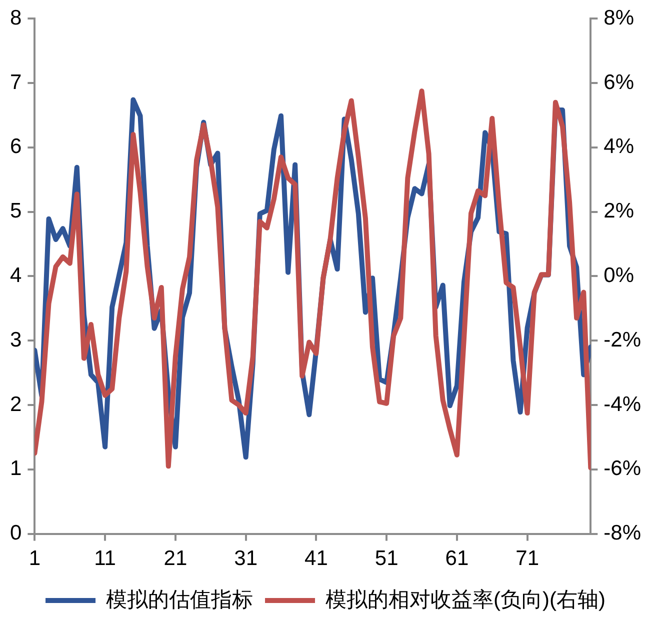 The image size is (655, 621). I want to click on y2-tick-label: 4%, so click(619, 146).